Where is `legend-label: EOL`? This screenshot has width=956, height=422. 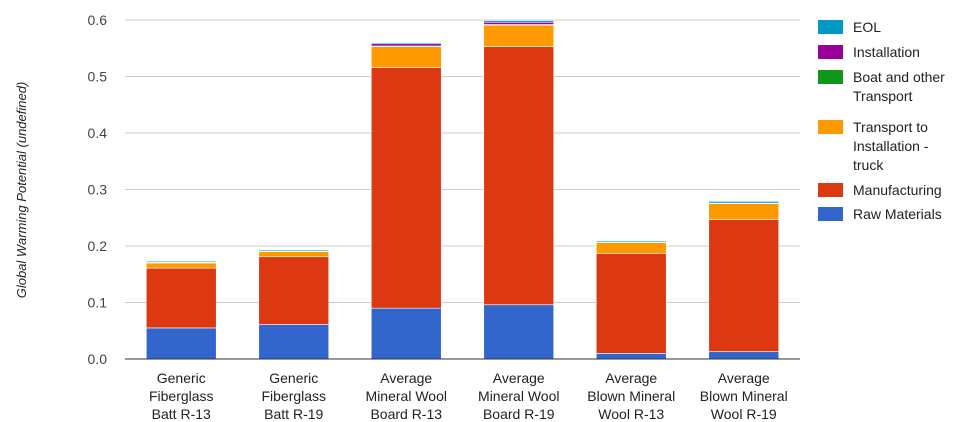
legend-label: EOL is located at coordinates (867, 27).